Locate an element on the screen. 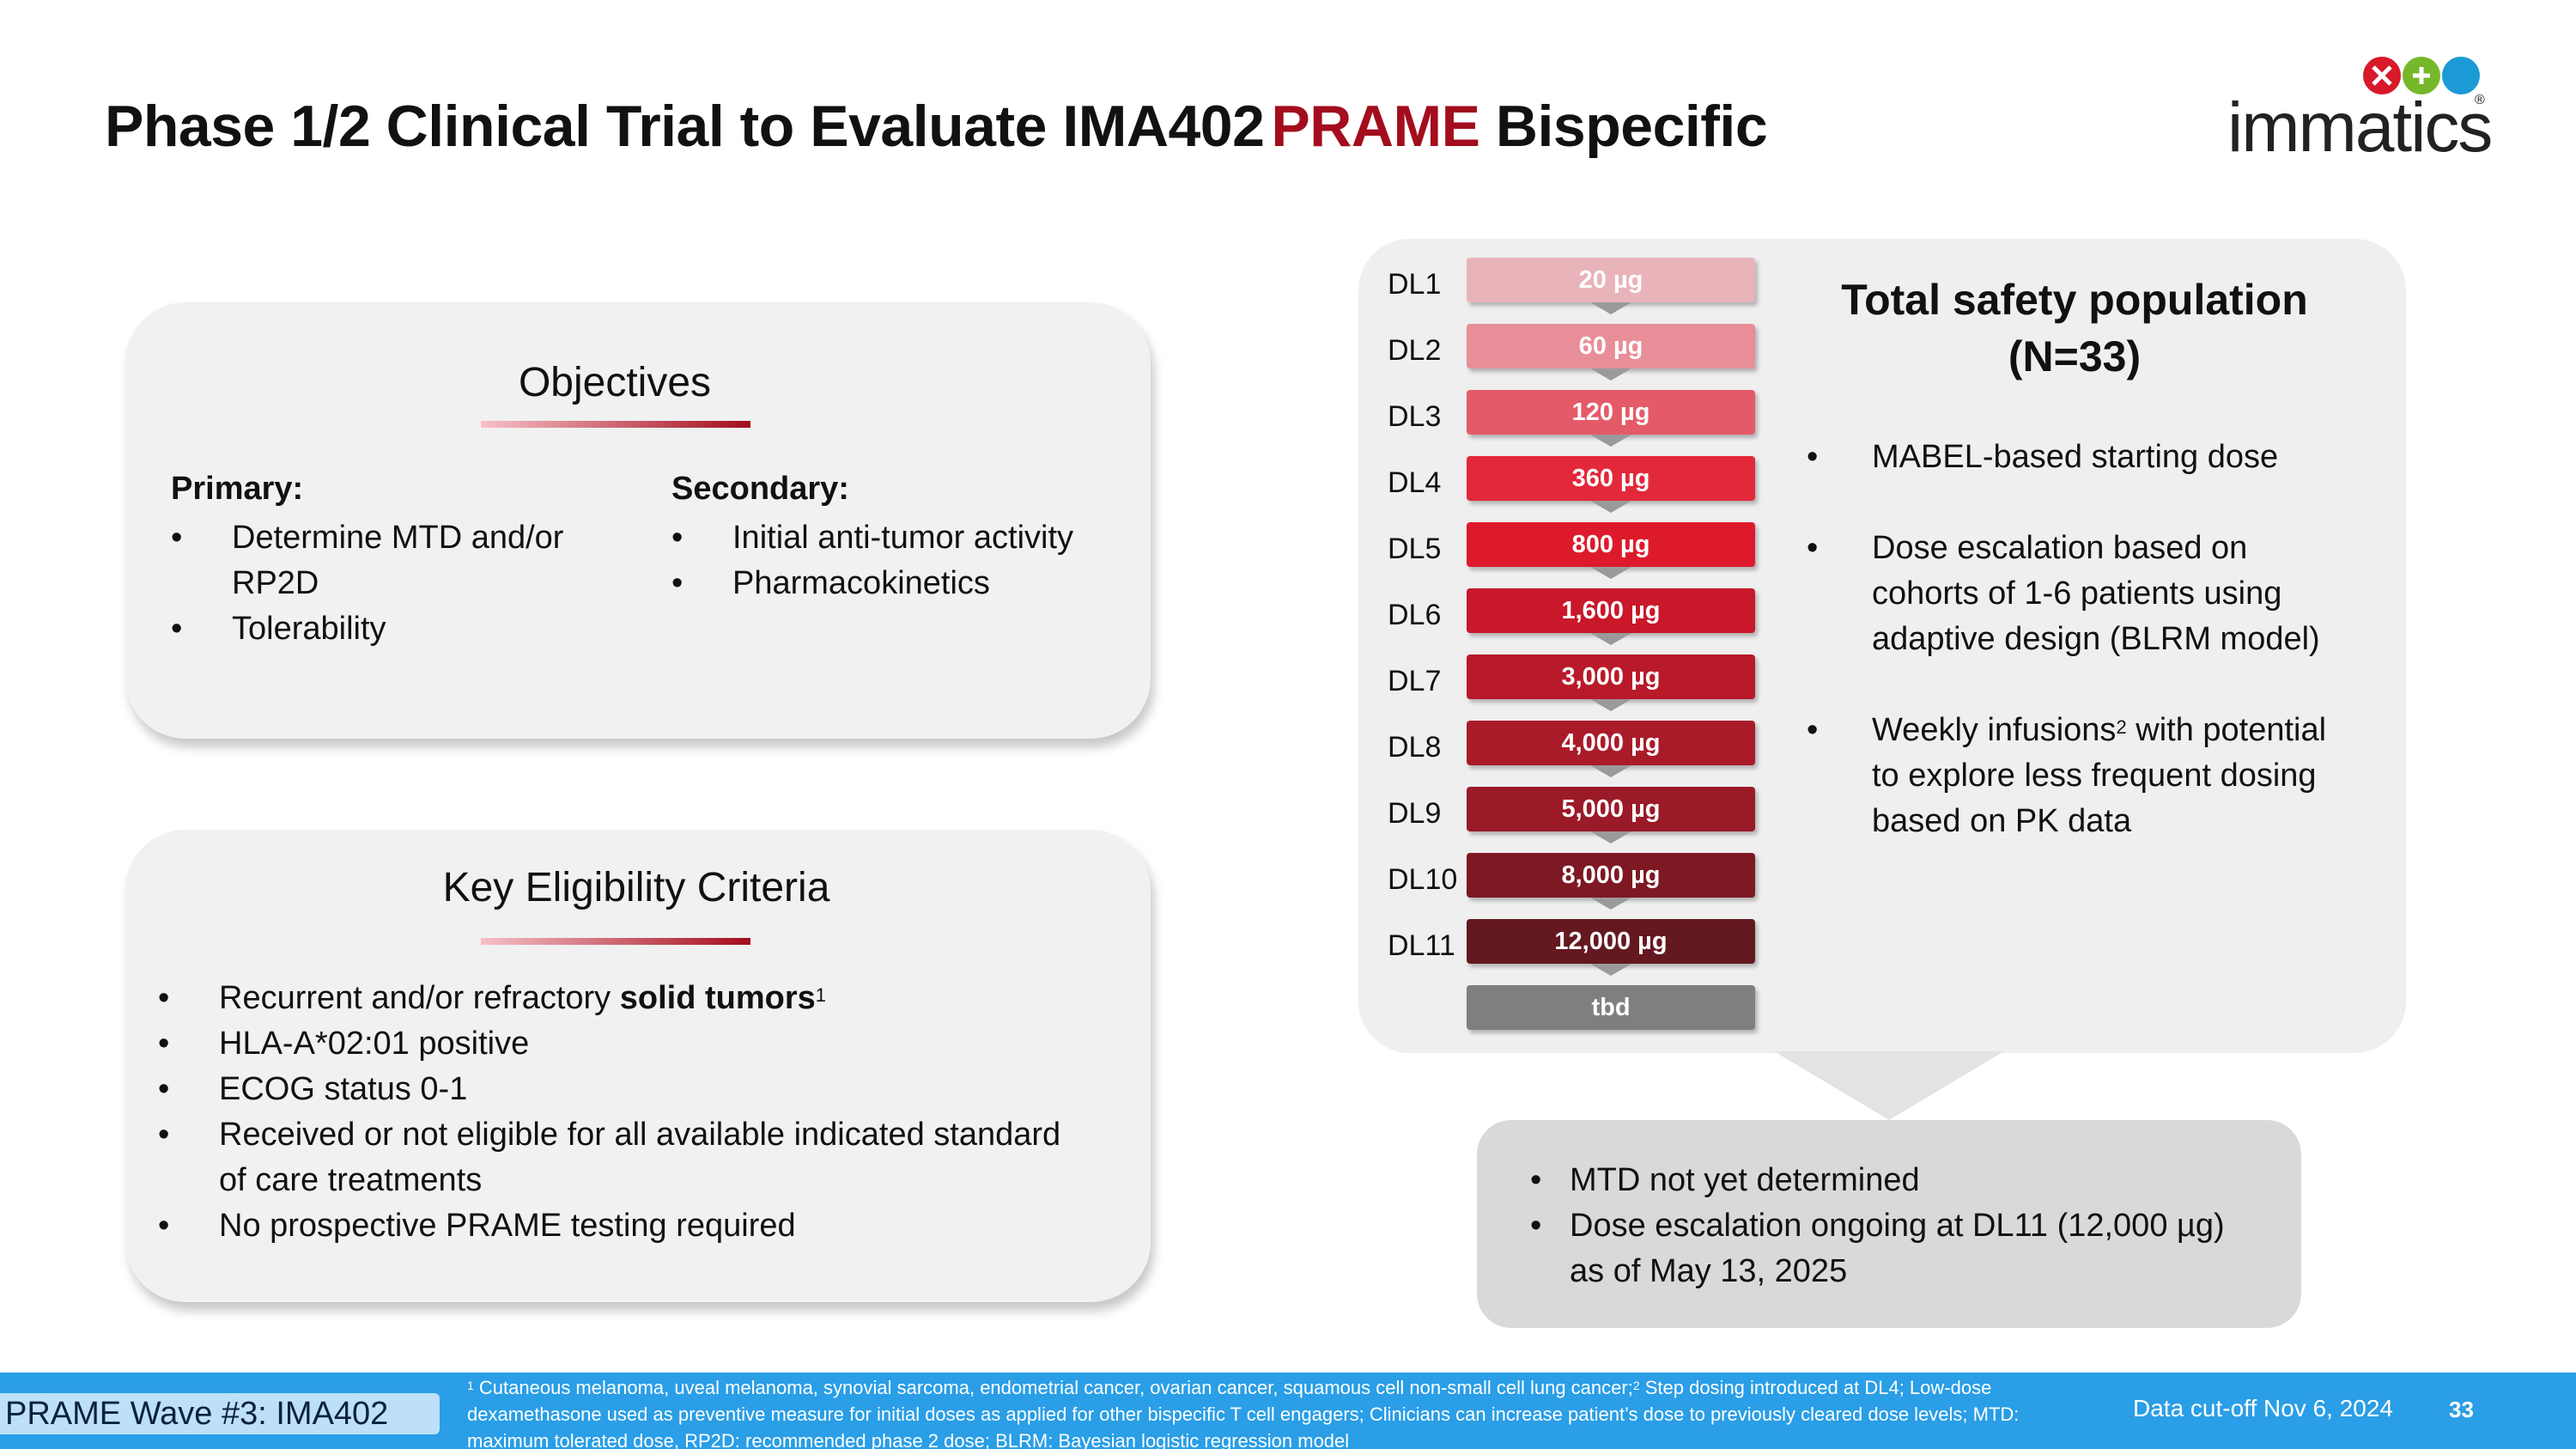  dose-box: tbd is located at coordinates (1611, 1007).